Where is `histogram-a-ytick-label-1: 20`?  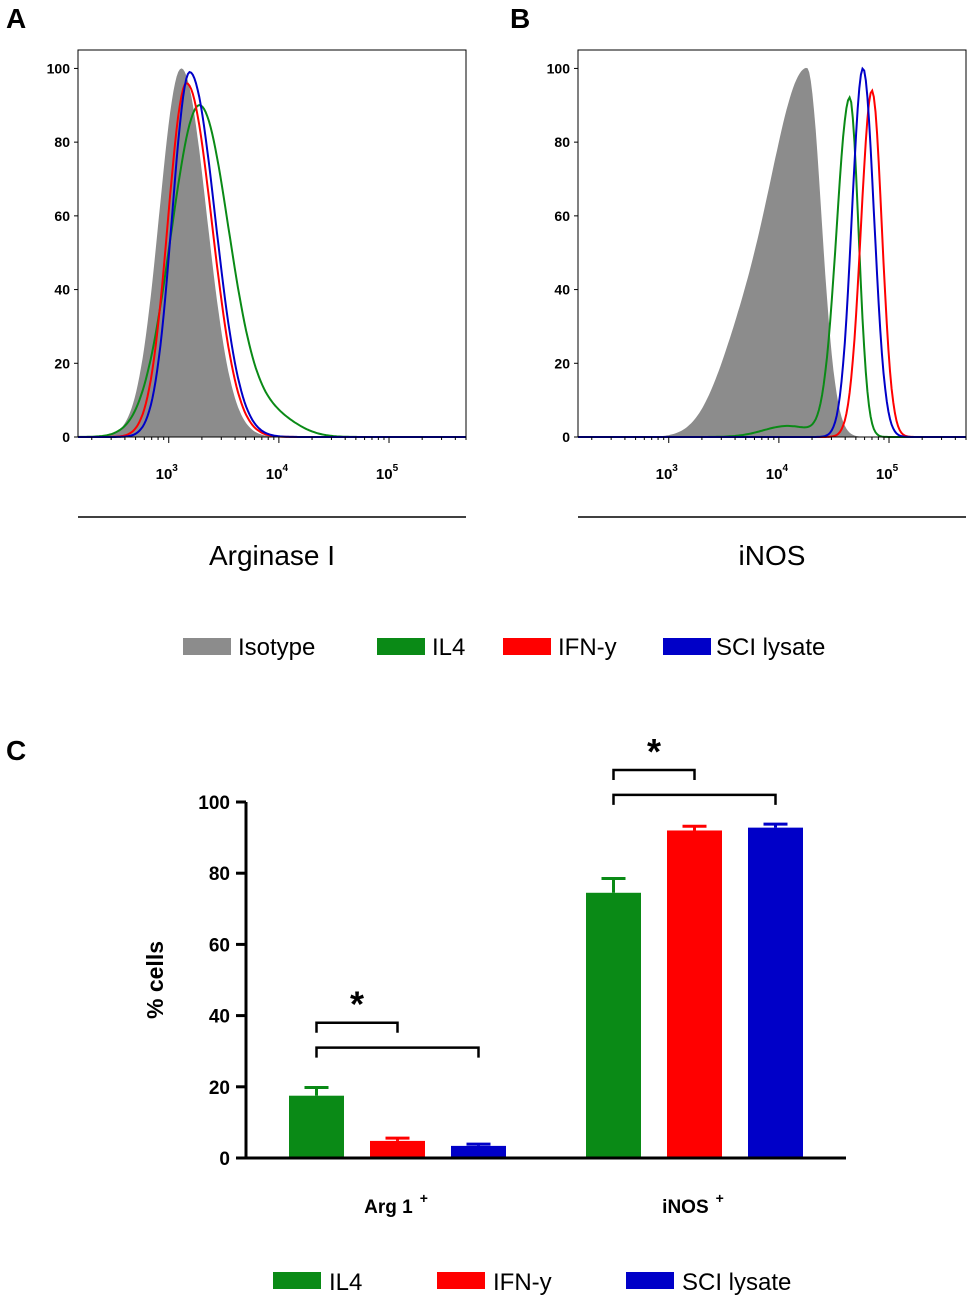
histogram-a-ytick-label-1: 20 is located at coordinates (62, 363).